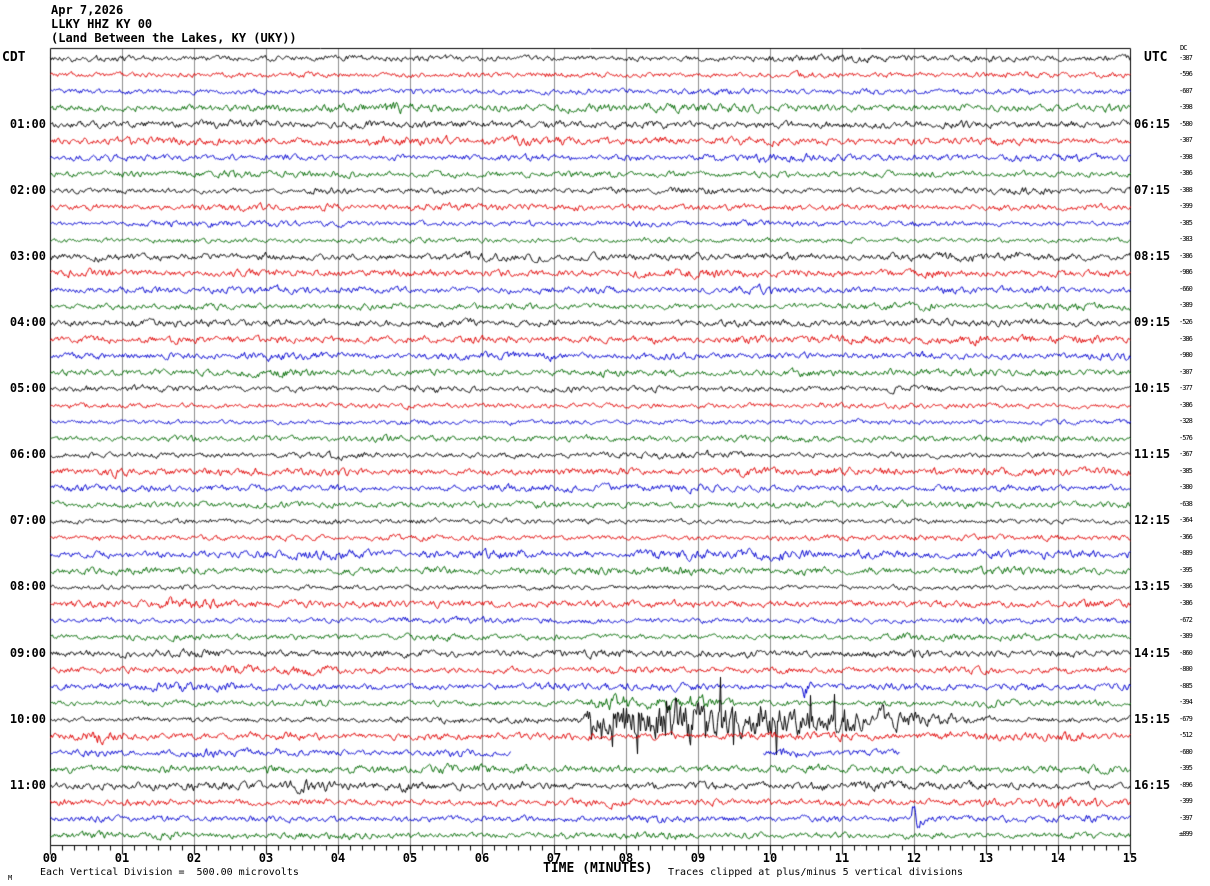  I want to click on left-time-label: 10:00, so click(27, 718).